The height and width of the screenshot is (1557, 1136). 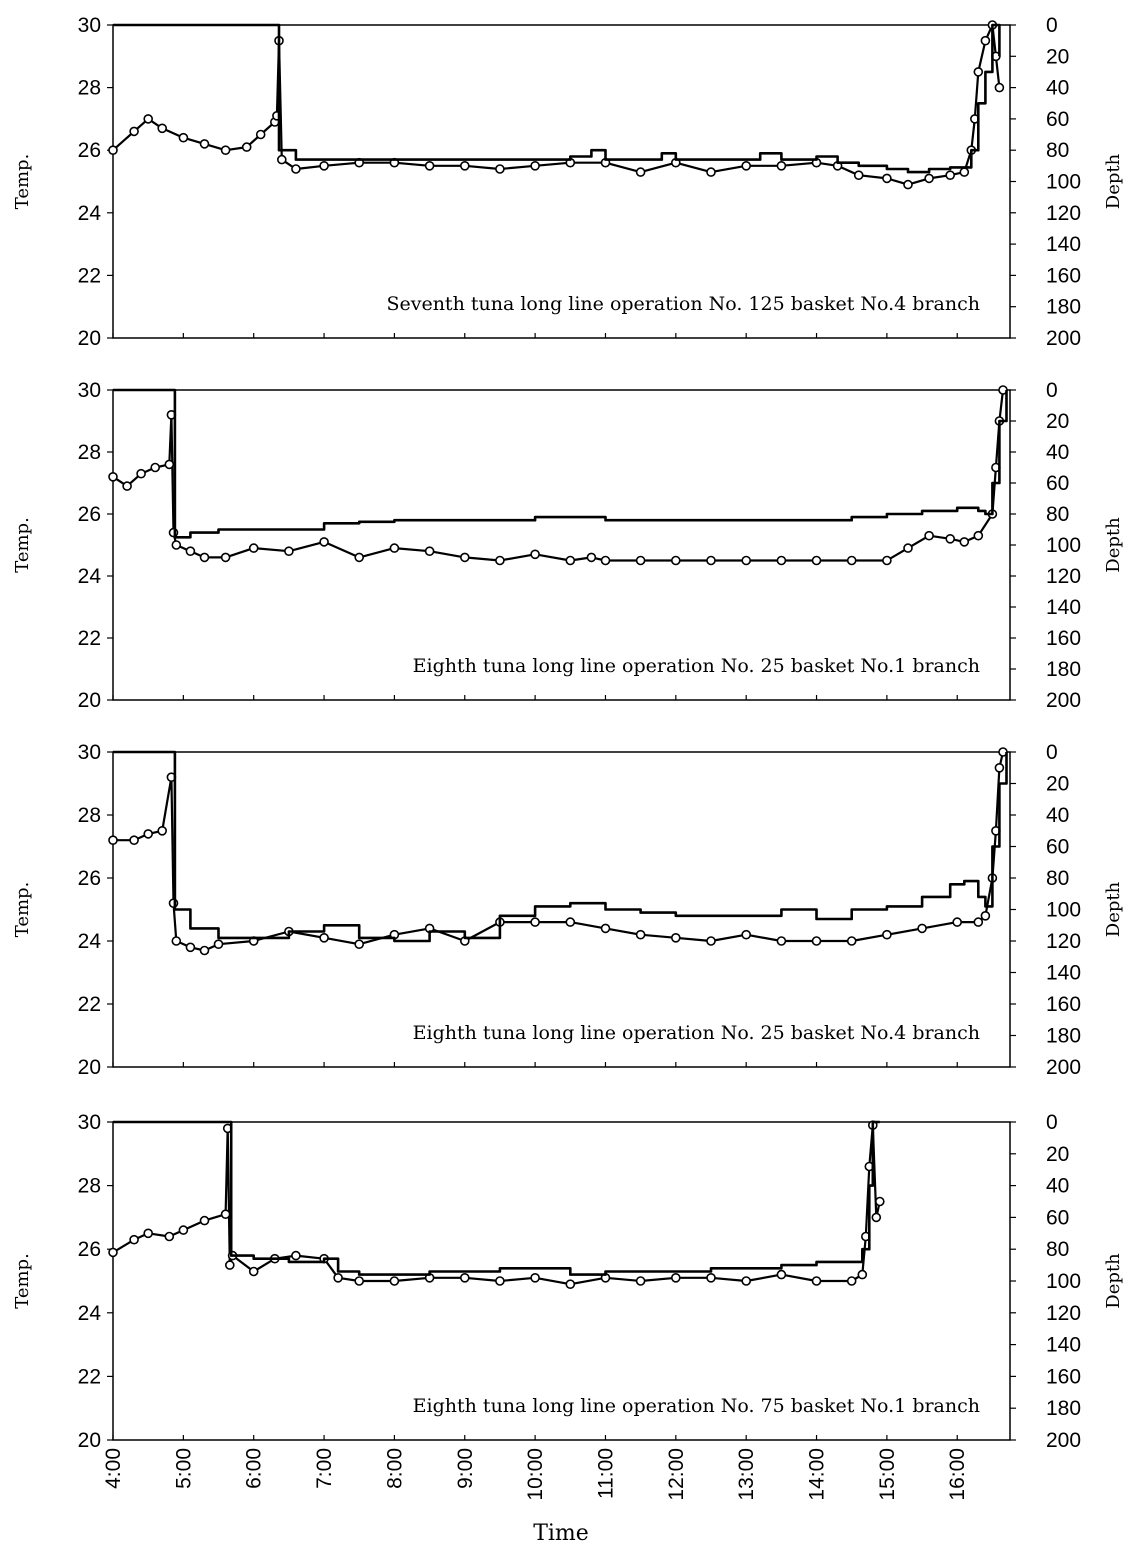 What do you see at coordinates (113, 1468) in the screenshot?
I see `x-tick-label: 4:00` at bounding box center [113, 1468].